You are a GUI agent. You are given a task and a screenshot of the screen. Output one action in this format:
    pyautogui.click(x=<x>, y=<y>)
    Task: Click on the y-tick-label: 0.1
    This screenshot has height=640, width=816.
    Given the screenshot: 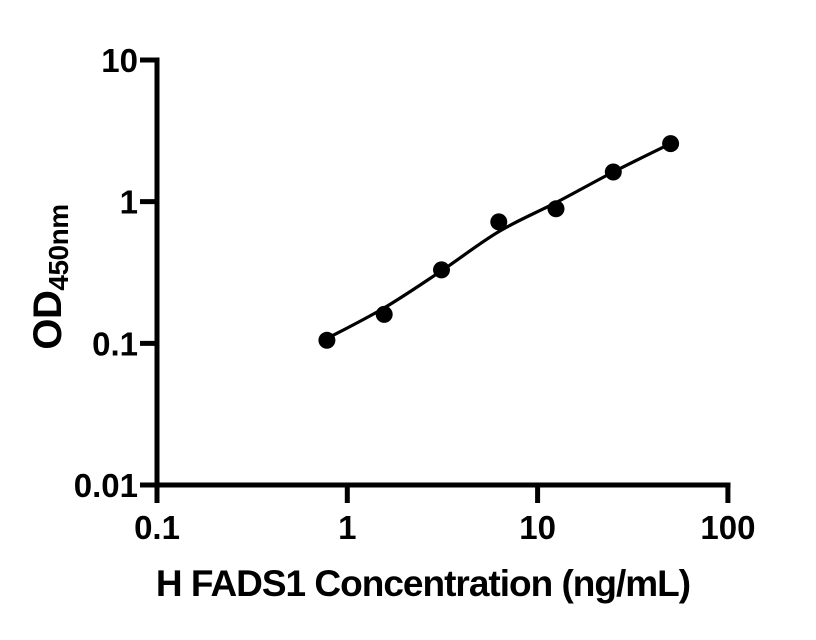 What is the action you would take?
    pyautogui.click(x=115, y=343)
    